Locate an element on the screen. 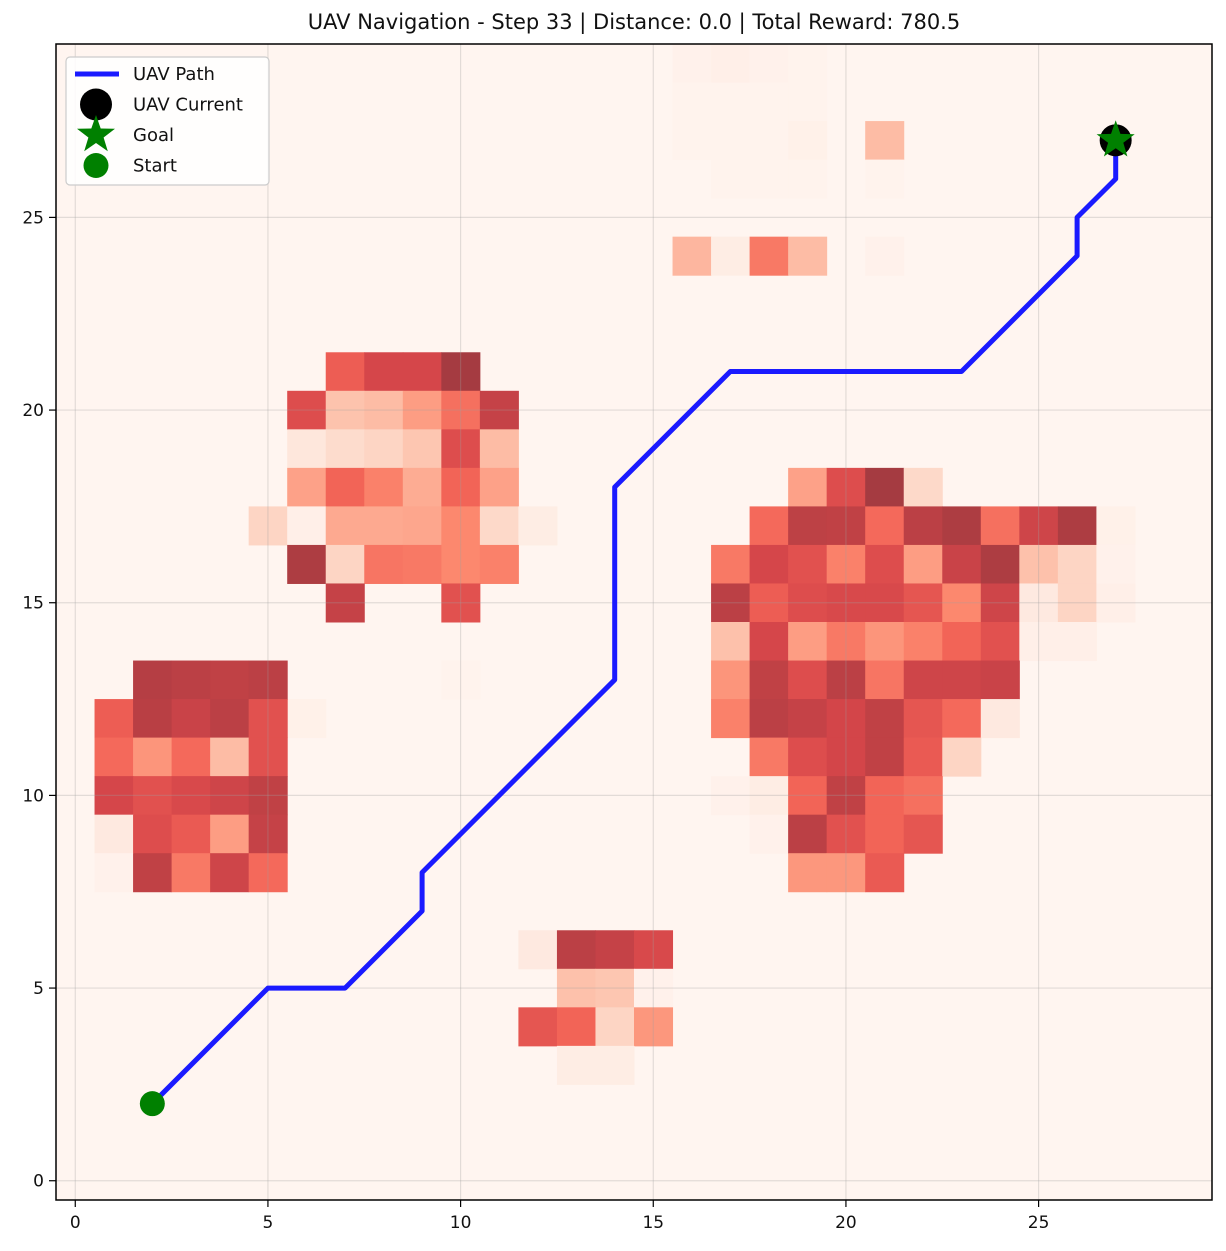  y-tick-label: 10 is located at coordinates (33, 796).